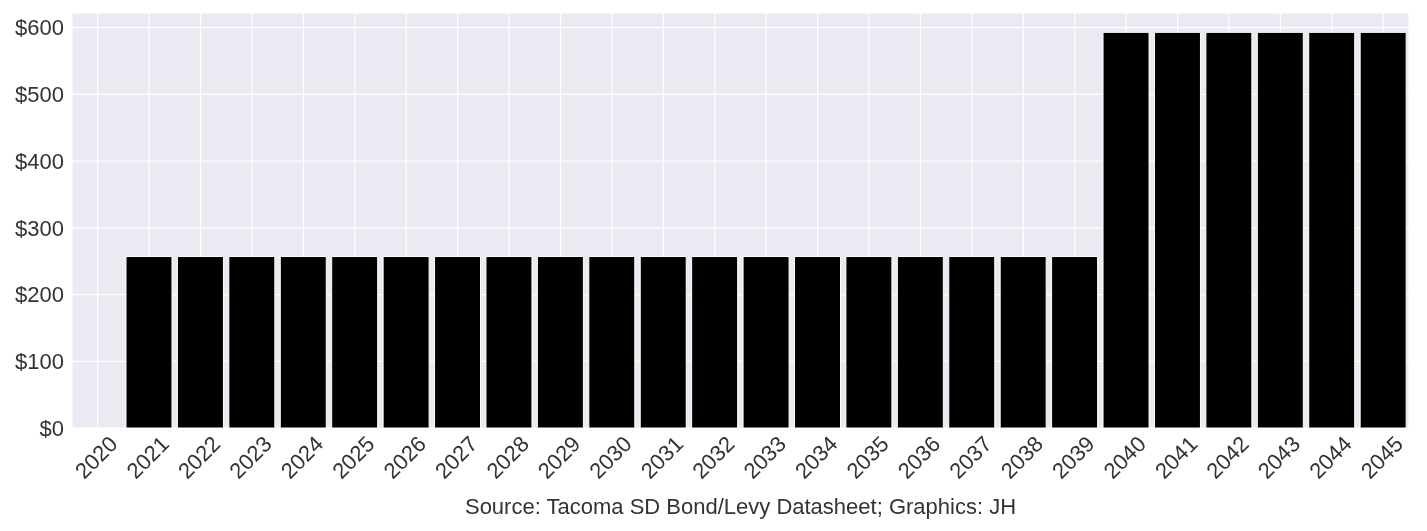  I want to click on y-tick-label: $300, so click(39, 228).